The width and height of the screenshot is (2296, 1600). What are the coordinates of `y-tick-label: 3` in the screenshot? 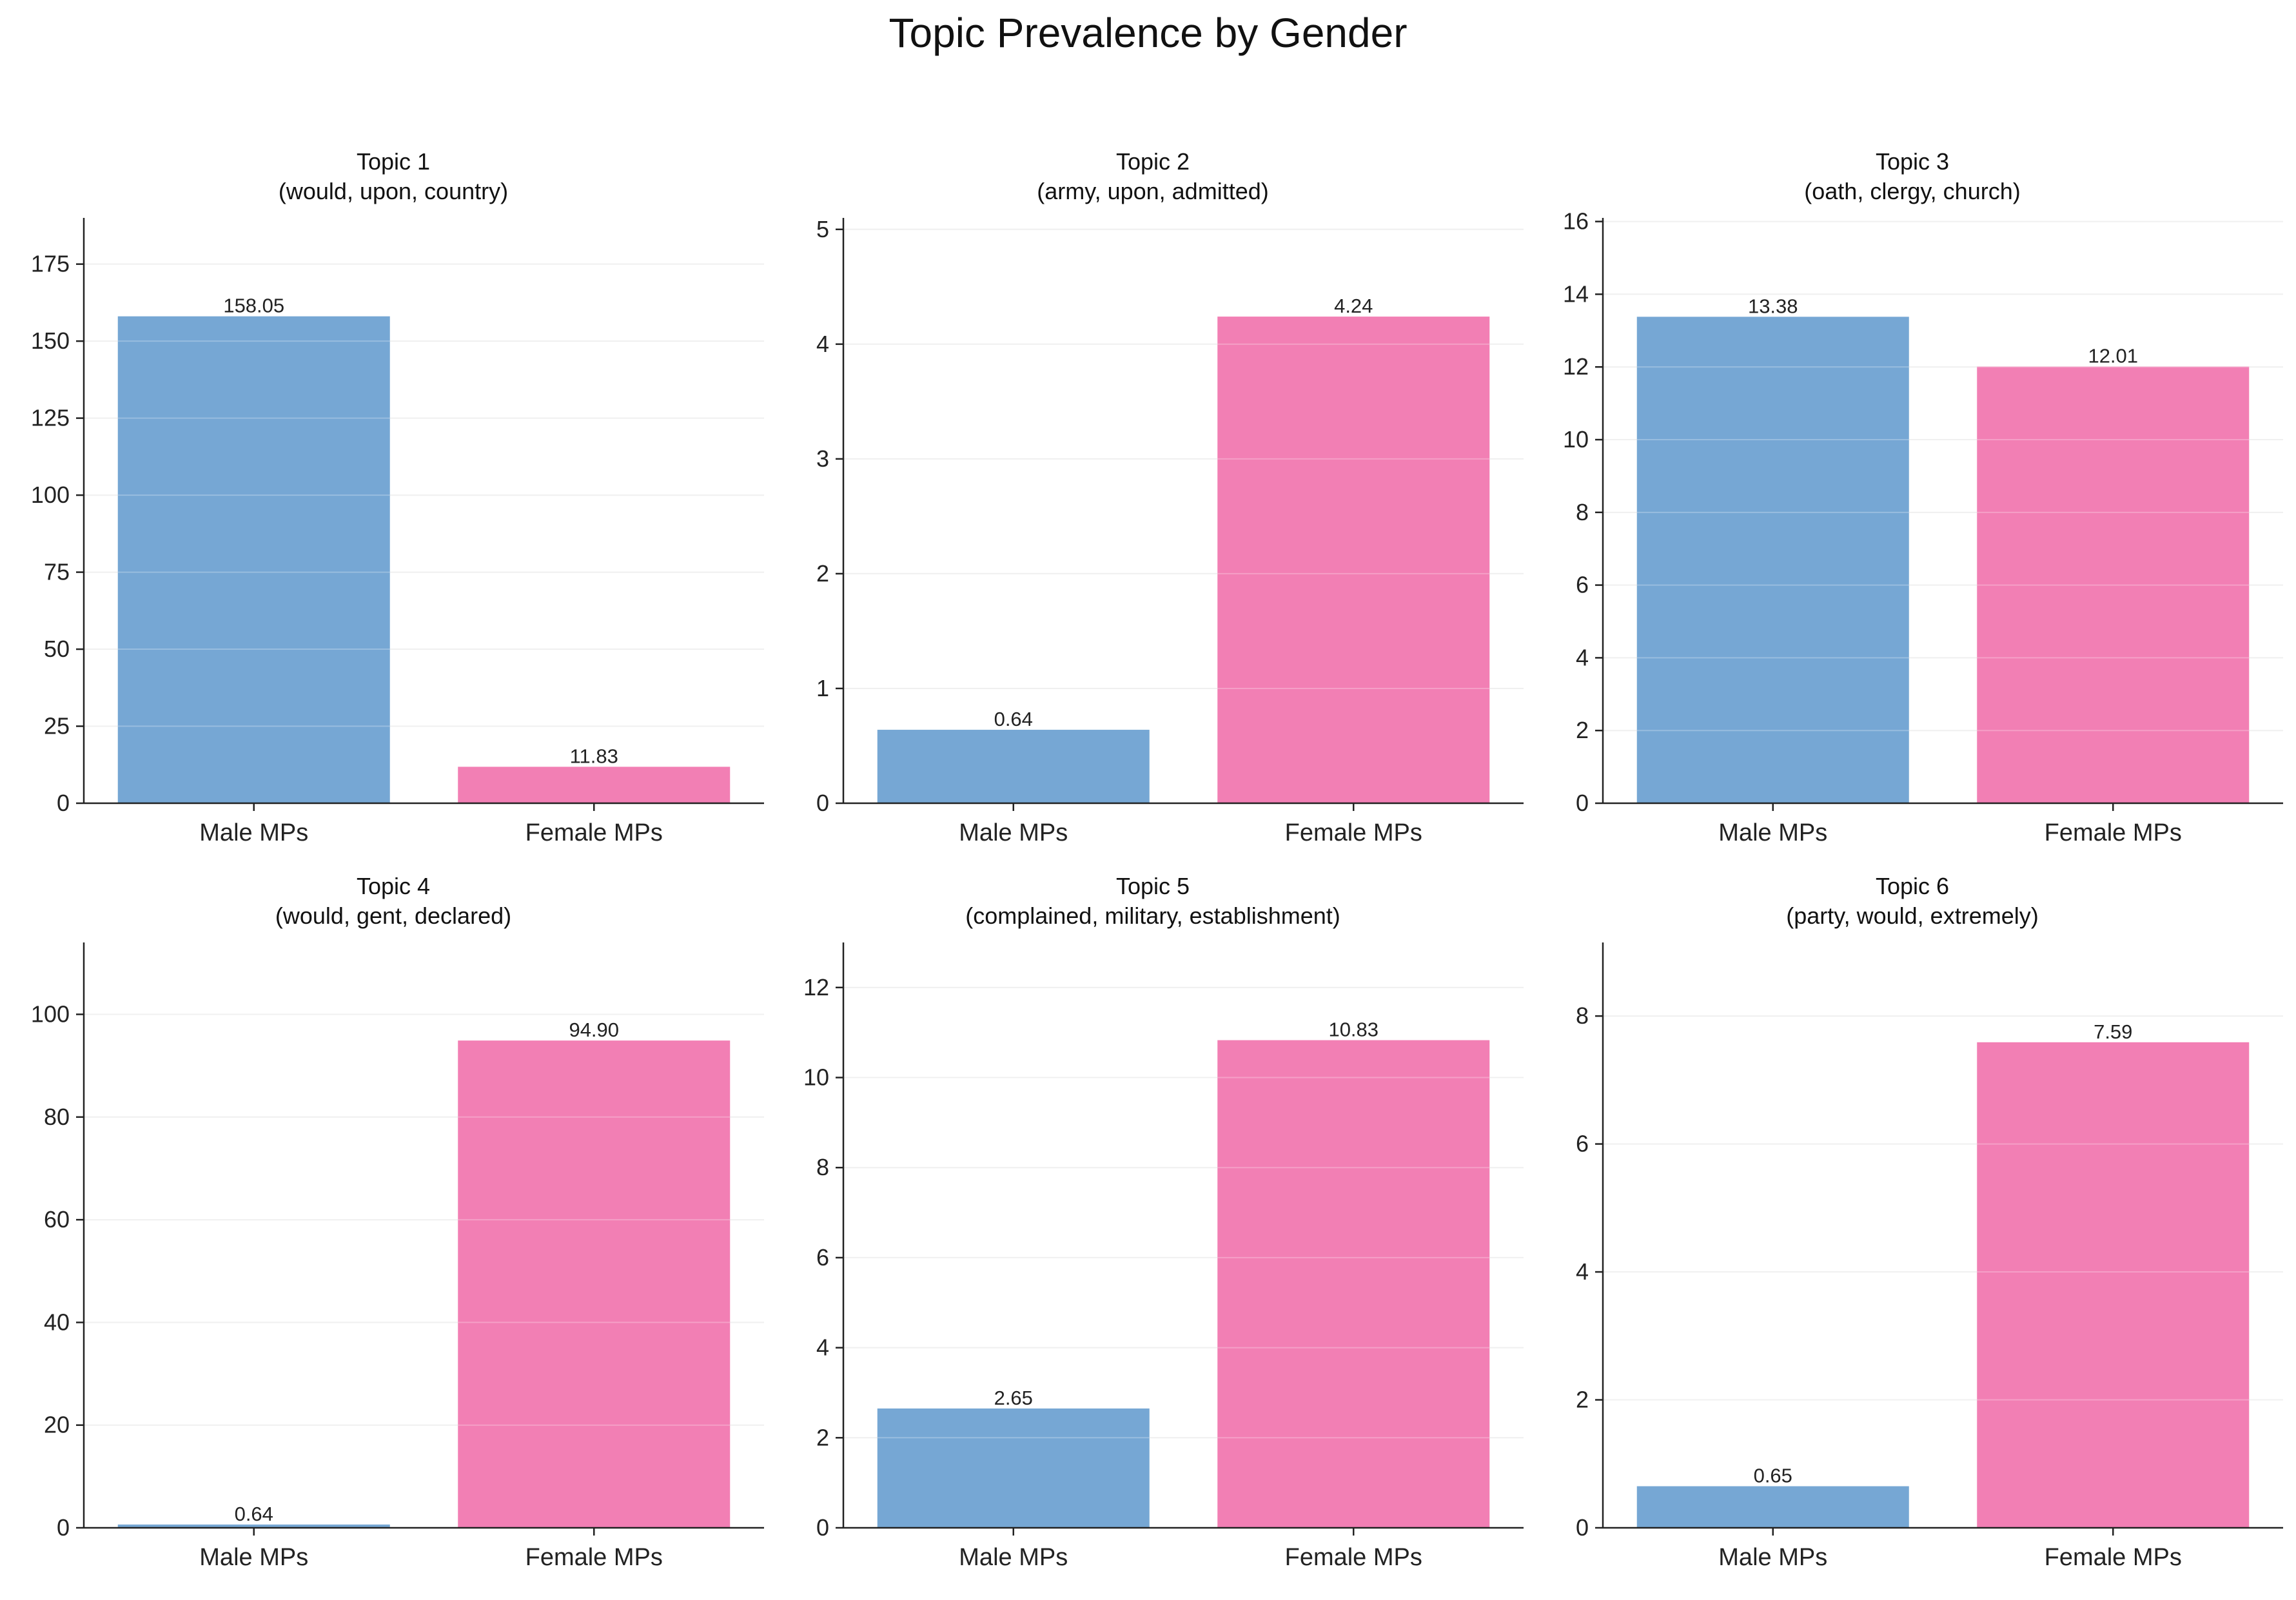 It's located at (822, 458).